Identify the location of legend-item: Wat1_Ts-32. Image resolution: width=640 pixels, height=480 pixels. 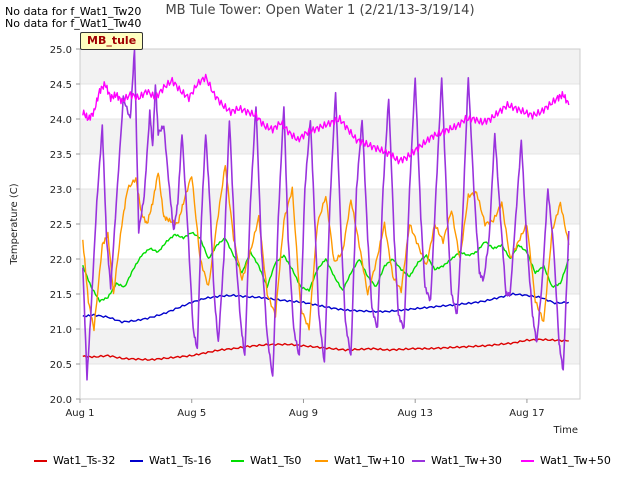
(74, 461).